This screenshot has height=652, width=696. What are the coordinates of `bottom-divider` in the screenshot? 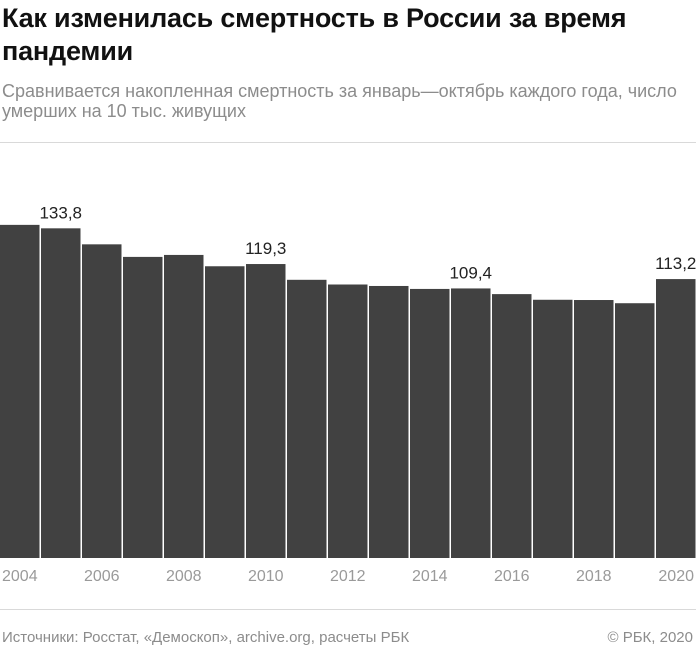 It's located at (348, 609).